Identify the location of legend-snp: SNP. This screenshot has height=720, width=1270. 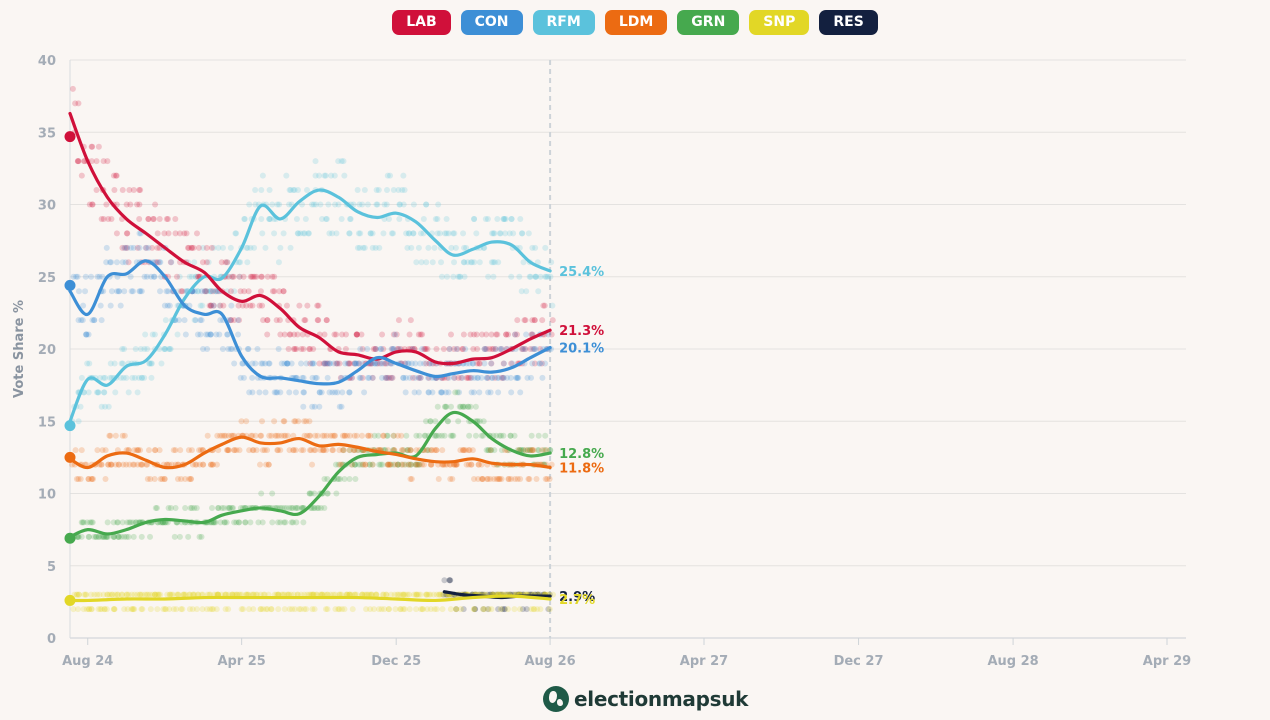
(779, 22).